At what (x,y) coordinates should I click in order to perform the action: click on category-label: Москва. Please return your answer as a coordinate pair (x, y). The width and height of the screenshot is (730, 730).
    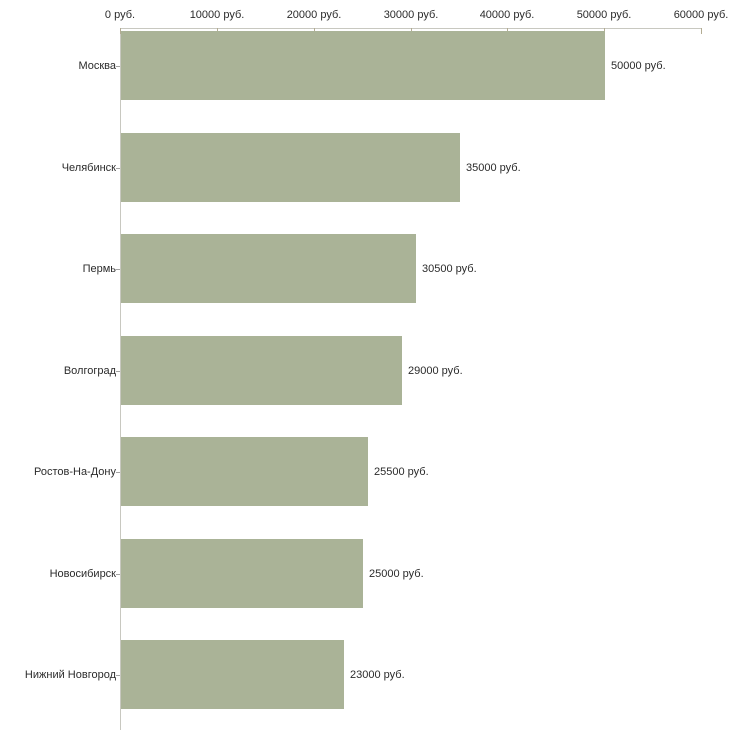
    Looking at the image, I should click on (97, 66).